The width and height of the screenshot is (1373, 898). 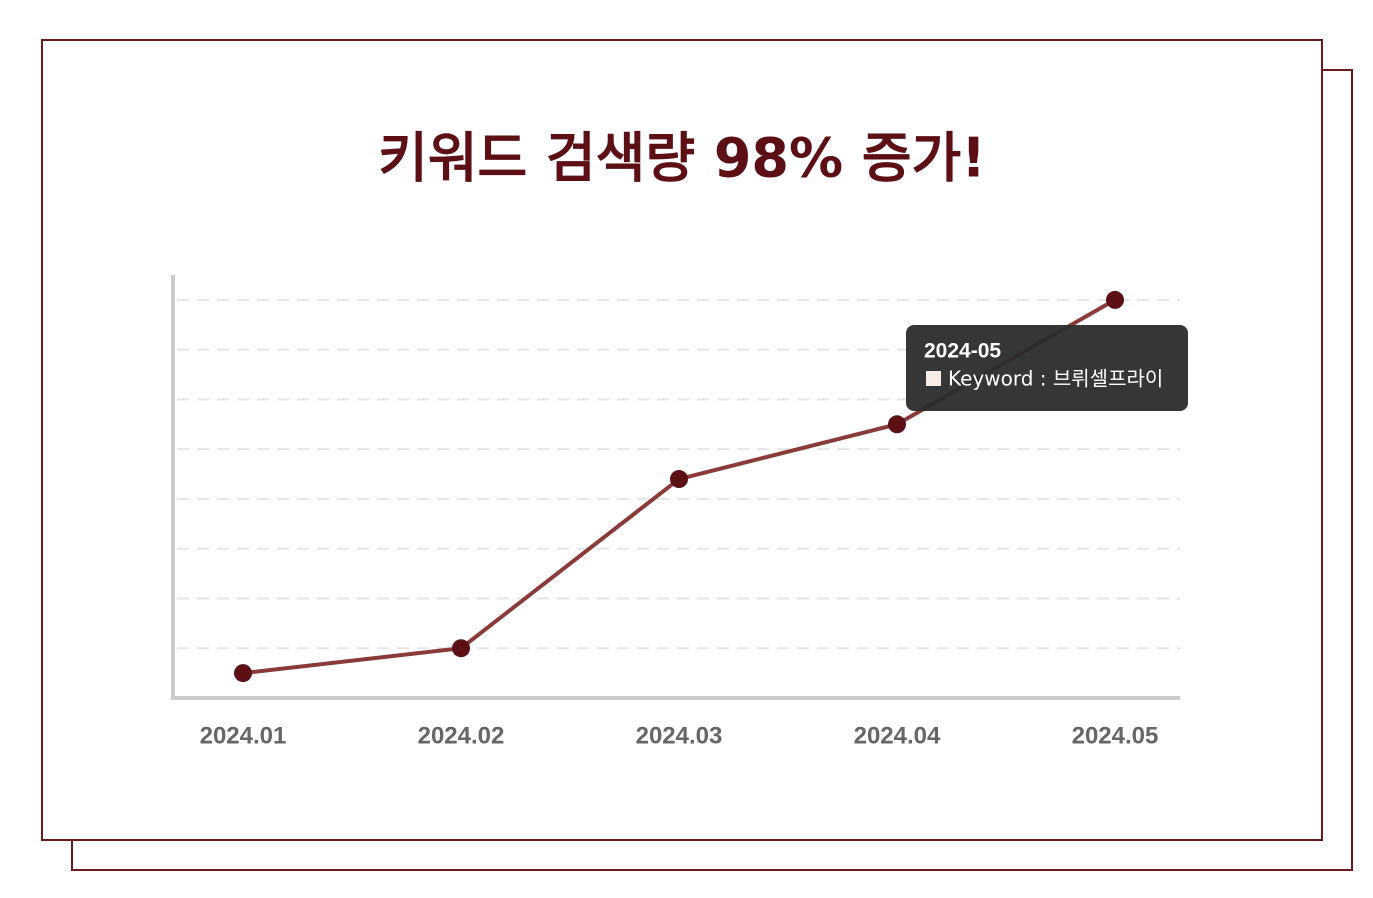 What do you see at coordinates (962, 351) in the screenshot?
I see `tooltip-title: 2024-05` at bounding box center [962, 351].